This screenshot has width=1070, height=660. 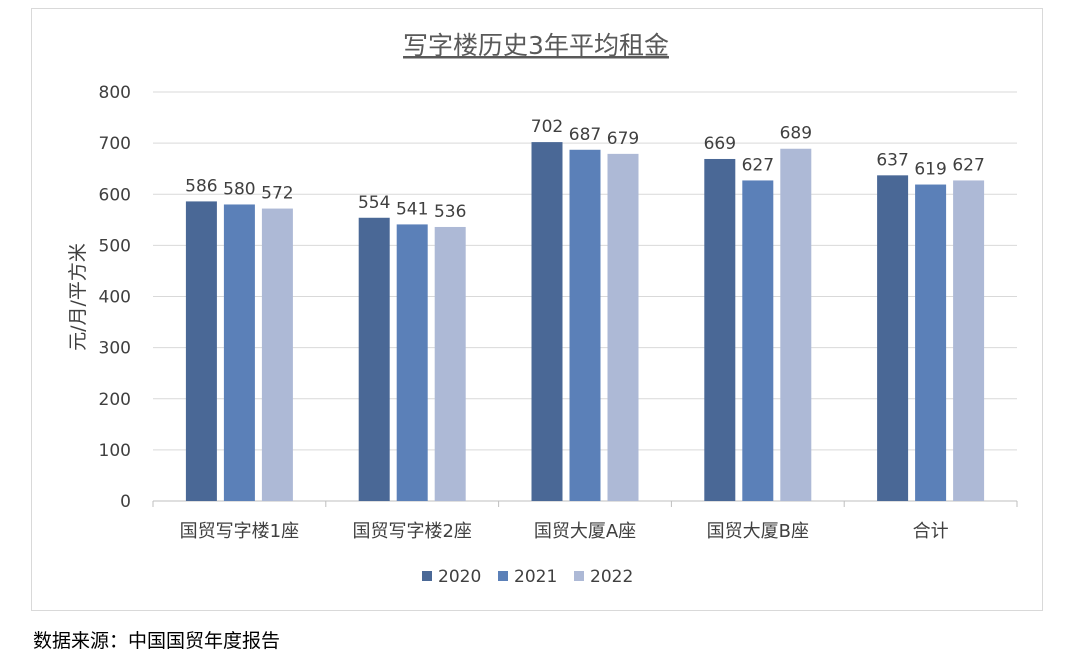 What do you see at coordinates (450, 212) in the screenshot?
I see `data-label: 536` at bounding box center [450, 212].